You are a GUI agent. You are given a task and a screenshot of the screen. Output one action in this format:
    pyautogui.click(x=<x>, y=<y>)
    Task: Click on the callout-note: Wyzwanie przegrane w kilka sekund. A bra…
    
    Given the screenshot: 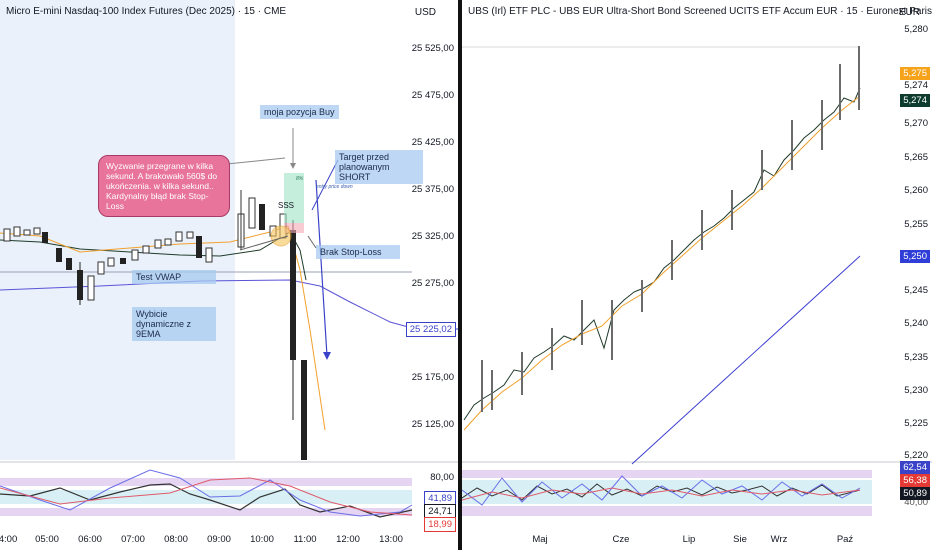 What is the action you would take?
    pyautogui.click(x=164, y=186)
    